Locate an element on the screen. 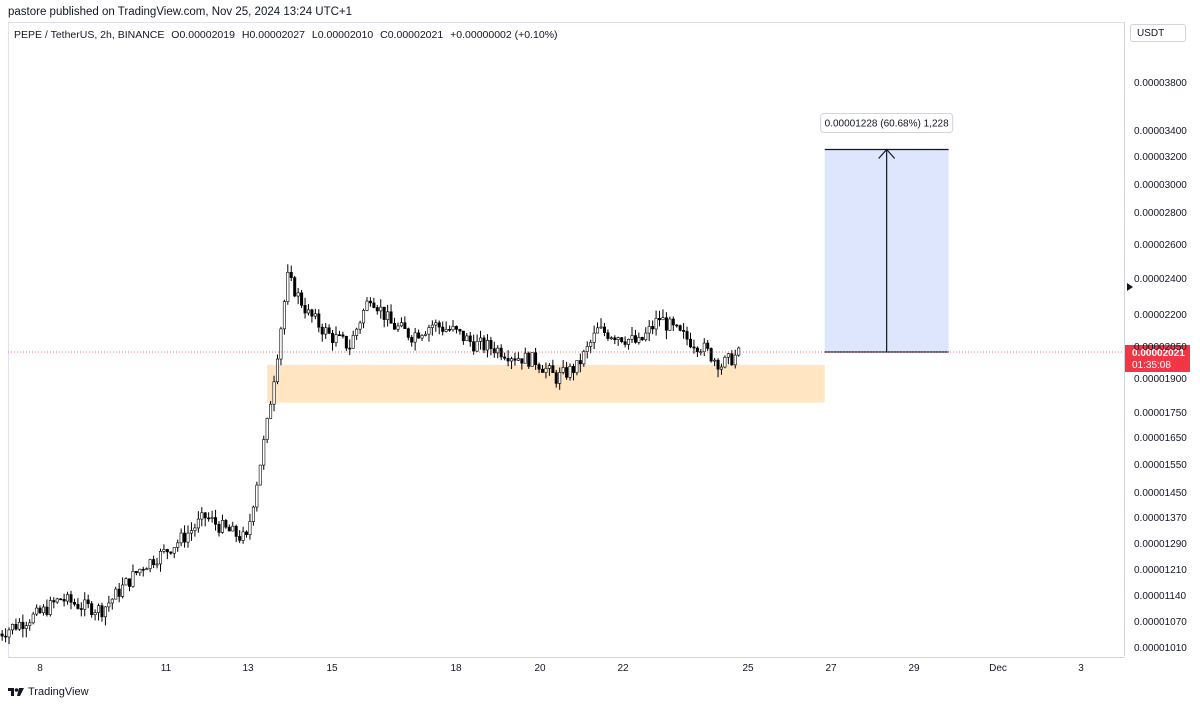 This screenshot has width=1200, height=706. change-value: +0.00000002 (+0.10%) is located at coordinates (504, 35).